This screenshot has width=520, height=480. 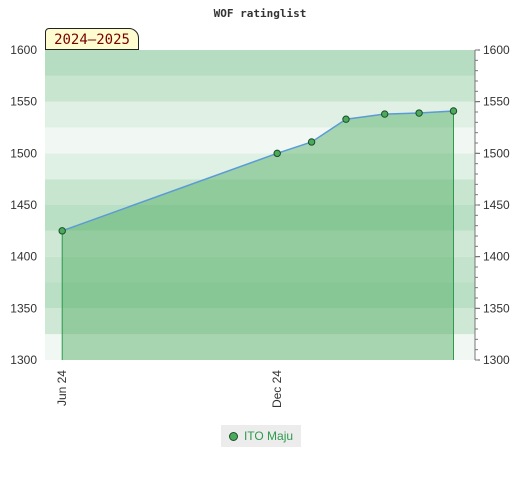 What do you see at coordinates (23, 153) in the screenshot?
I see `y-tick-label: 1500` at bounding box center [23, 153].